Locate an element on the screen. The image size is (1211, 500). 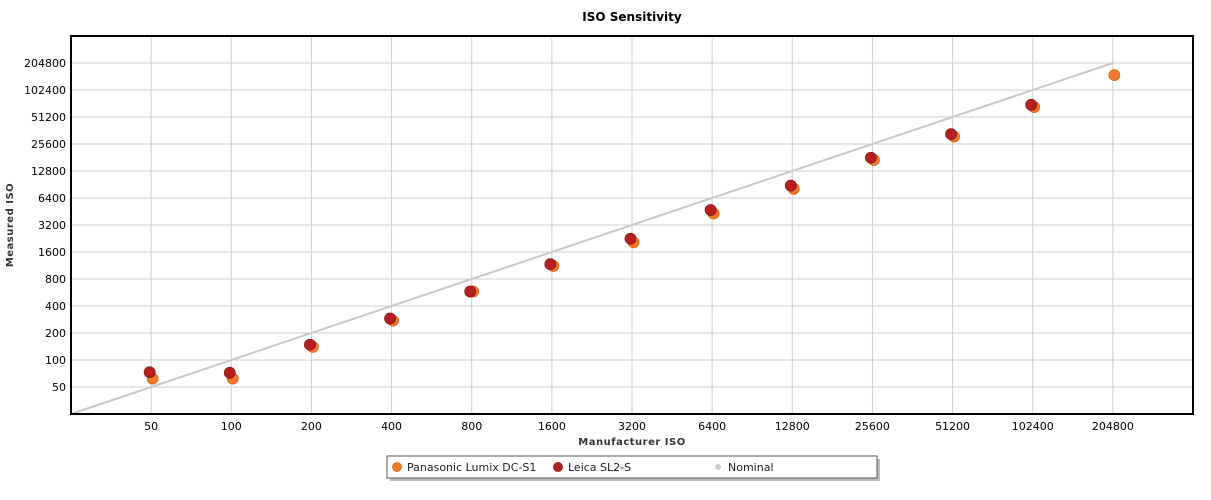
chart-title: ISO Sensitivity is located at coordinates (632, 17).